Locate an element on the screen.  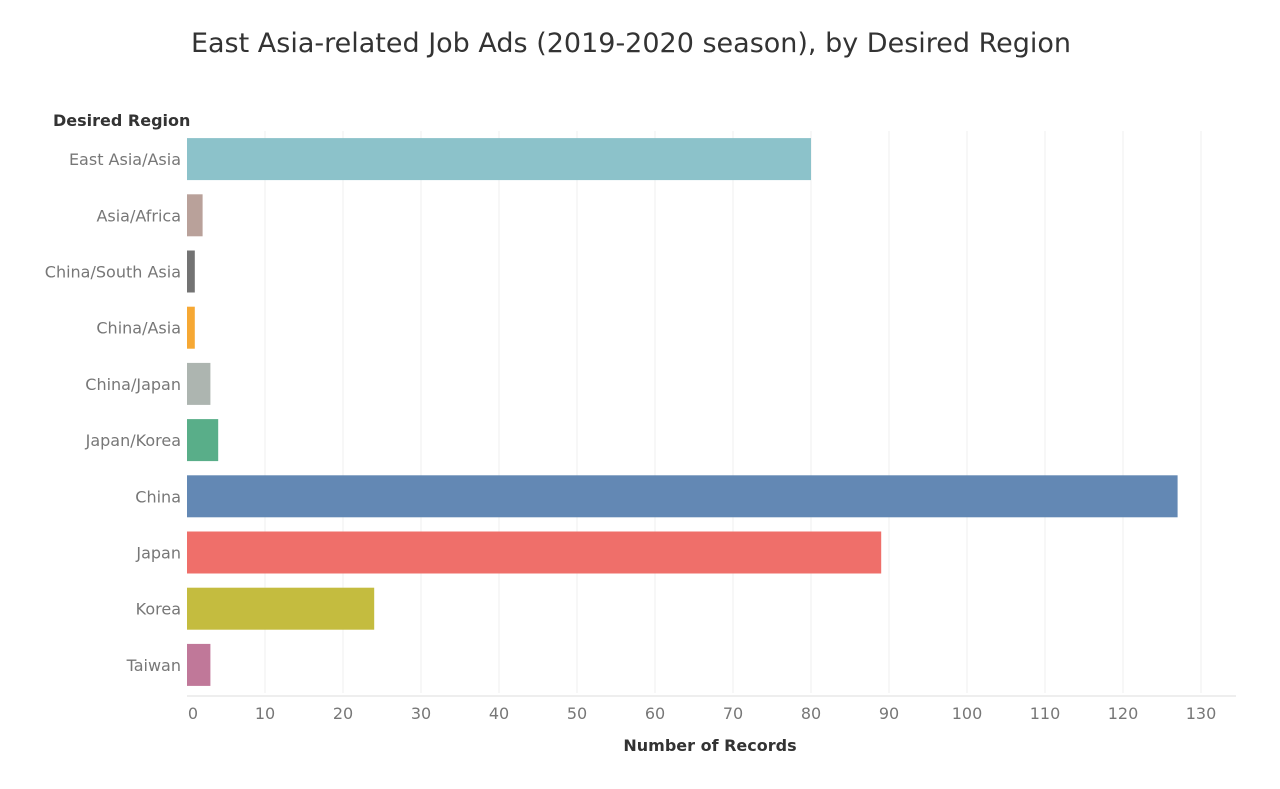
x-tick-label: 80 is located at coordinates (811, 713).